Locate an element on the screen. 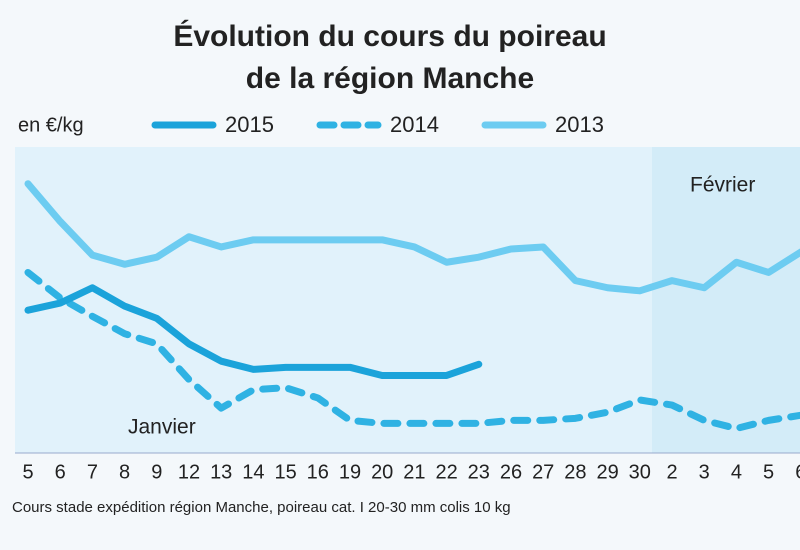 The height and width of the screenshot is (550, 800). annotation: Février is located at coordinates (722, 185).